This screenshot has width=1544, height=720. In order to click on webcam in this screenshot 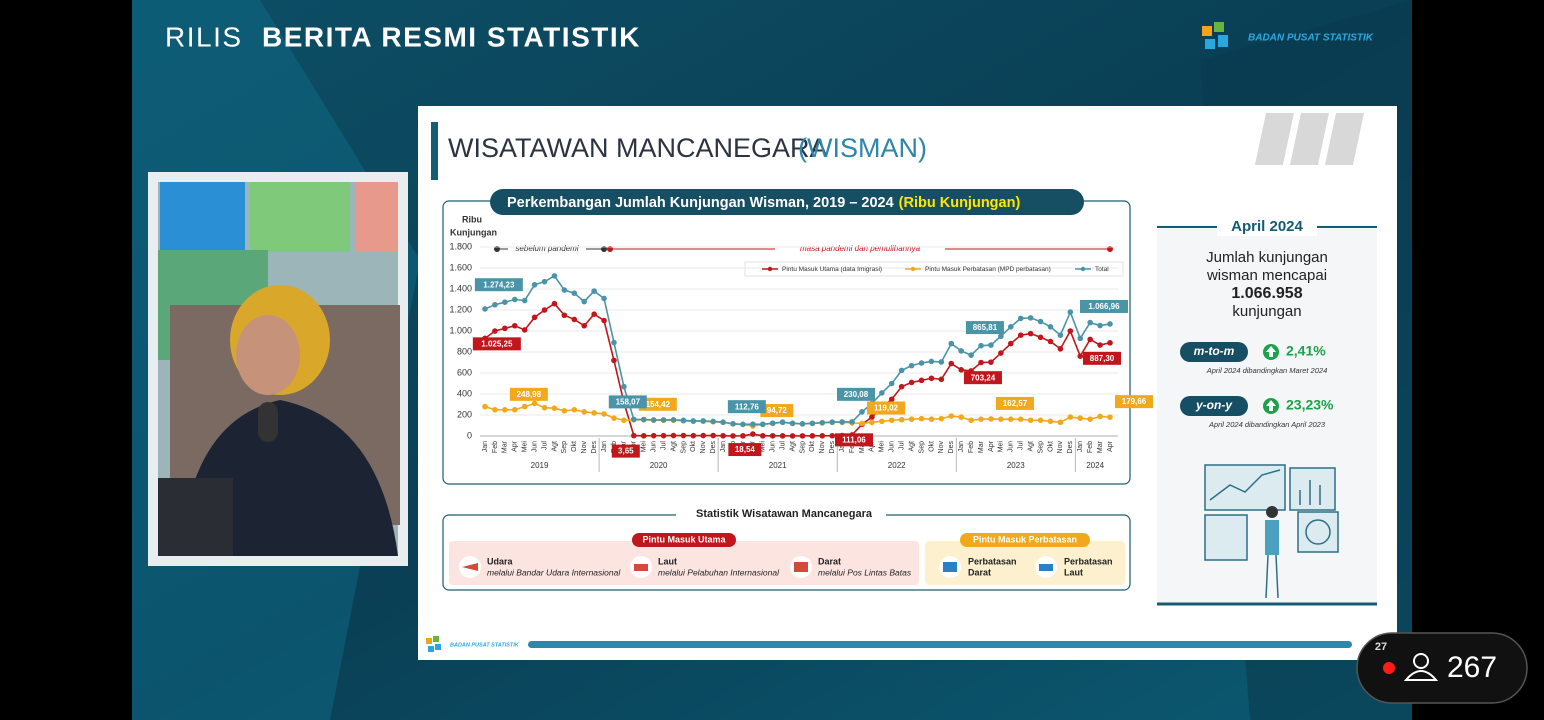, I will do `click(278, 369)`.